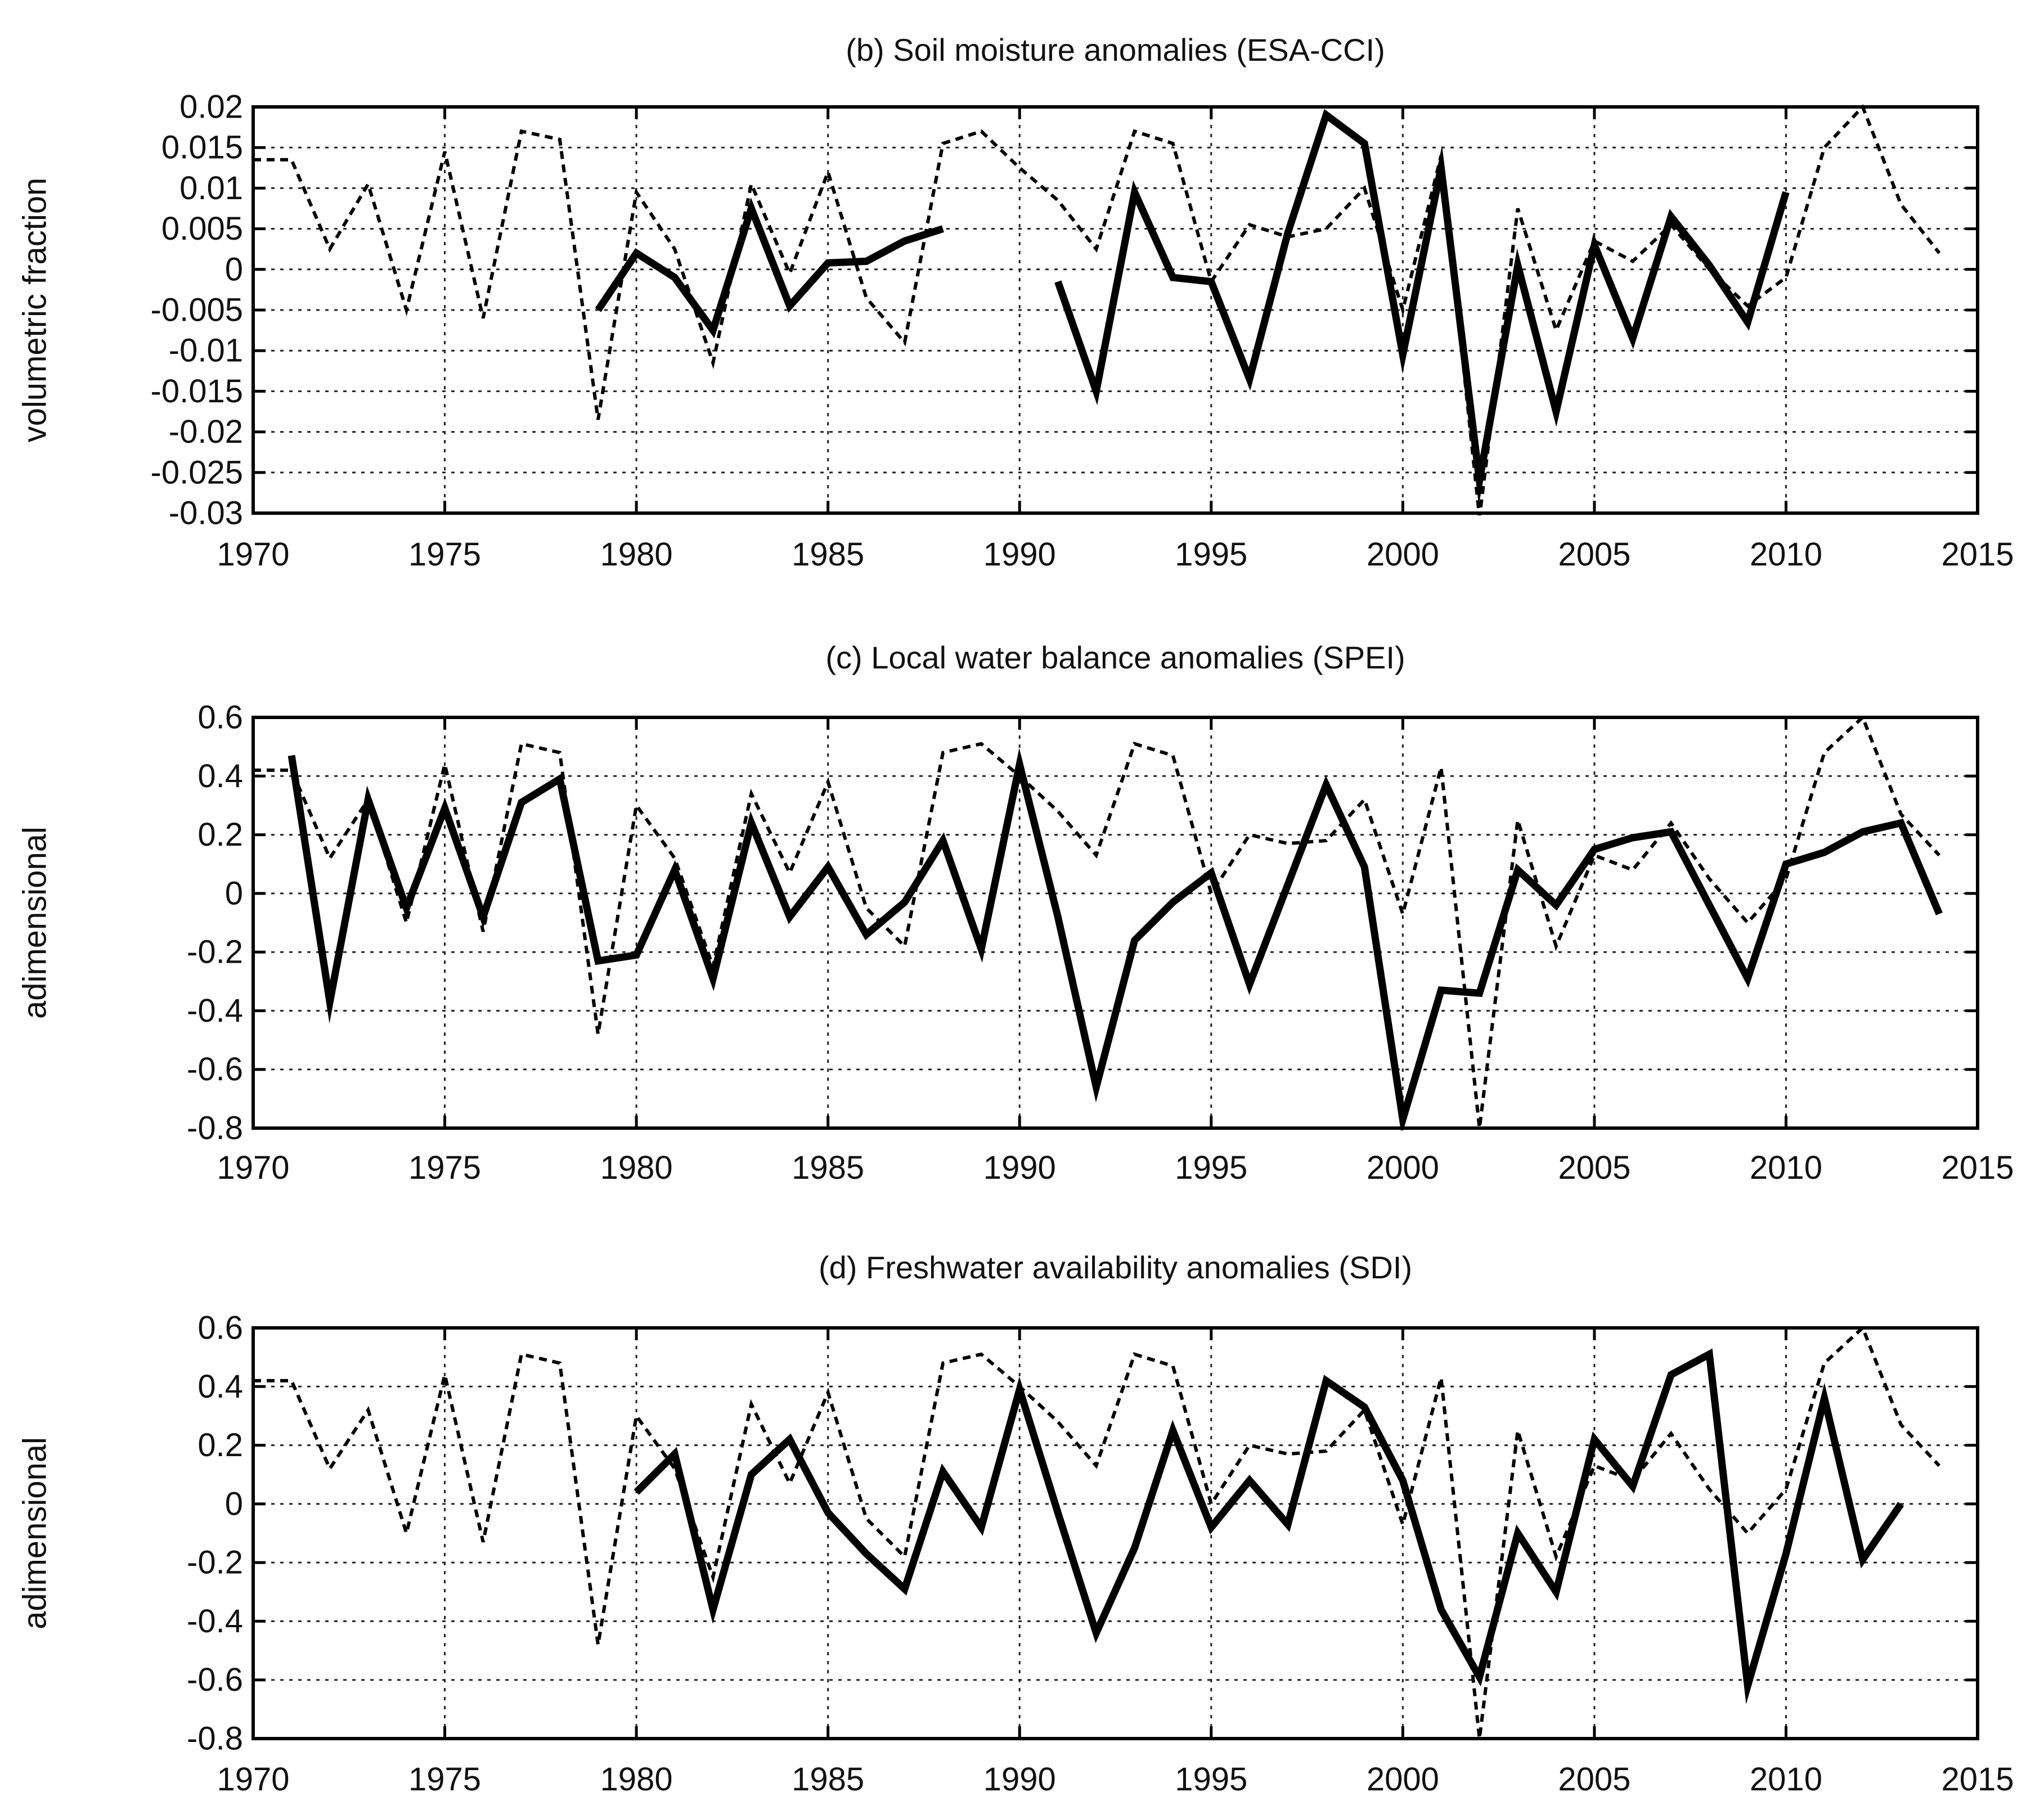  Describe the element at coordinates (206, 351) in the screenshot. I see `y-tick-label: -0.01` at that location.